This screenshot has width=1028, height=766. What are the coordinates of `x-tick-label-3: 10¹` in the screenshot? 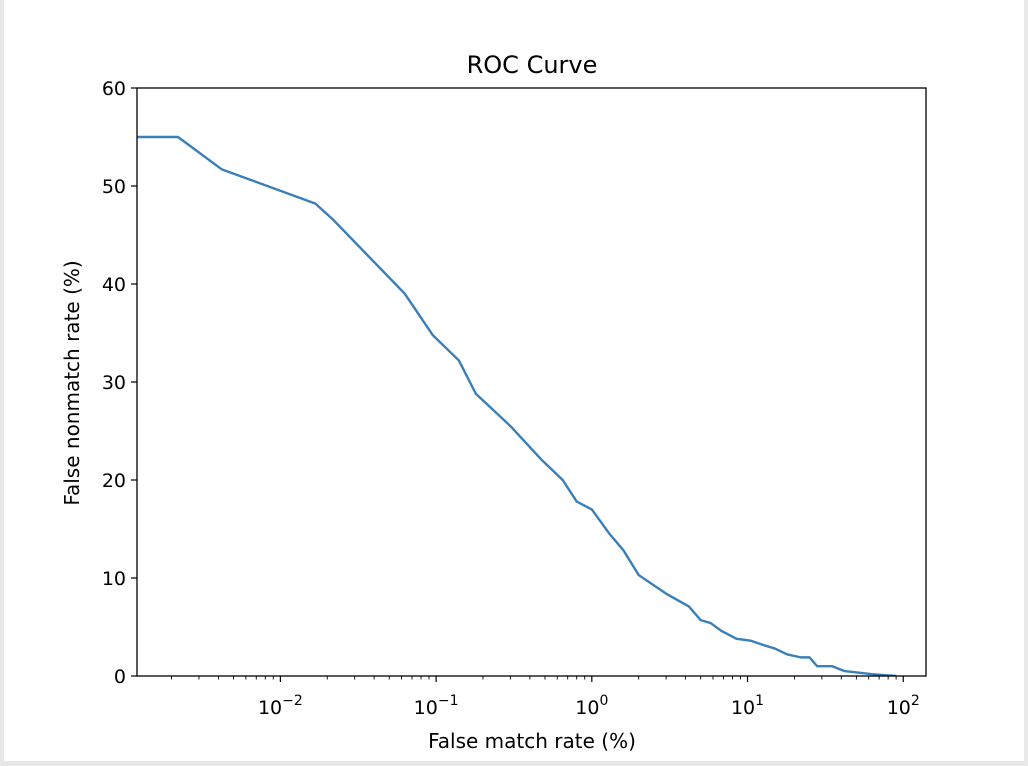 It's located at (747, 706).